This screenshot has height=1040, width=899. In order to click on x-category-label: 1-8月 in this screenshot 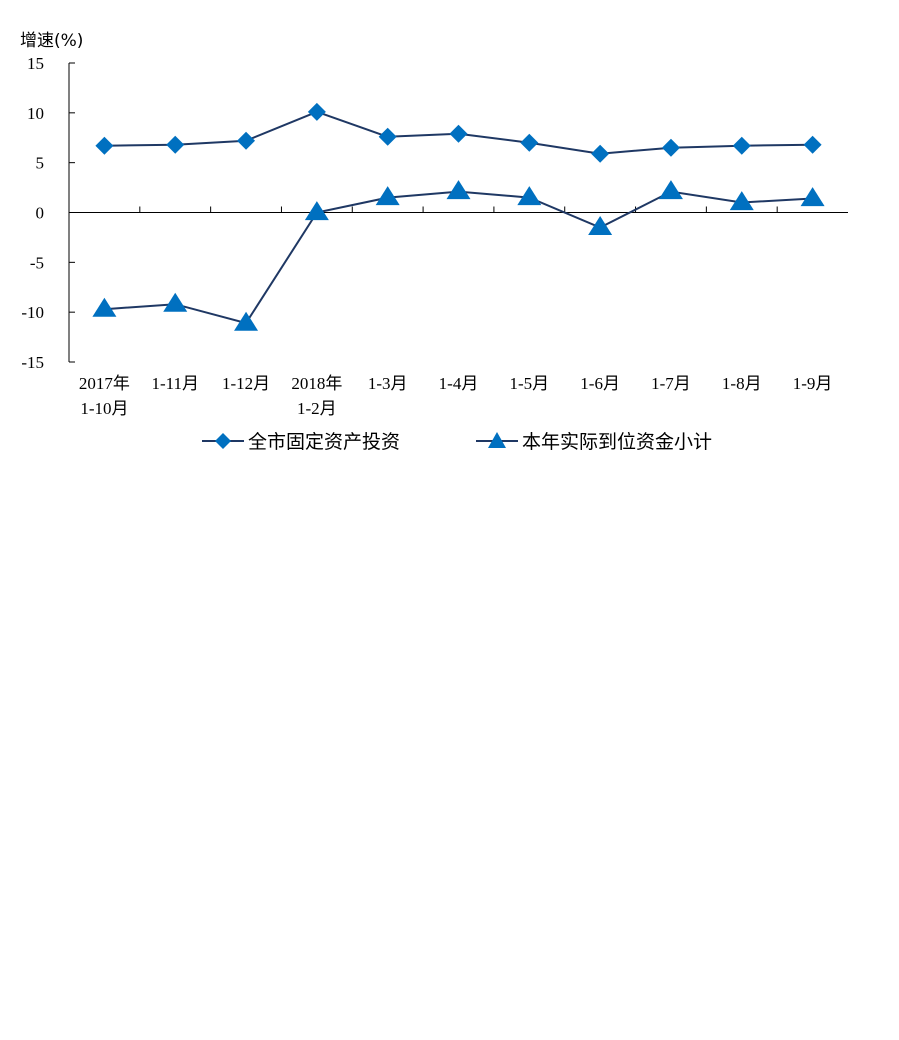, I will do `click(742, 383)`.